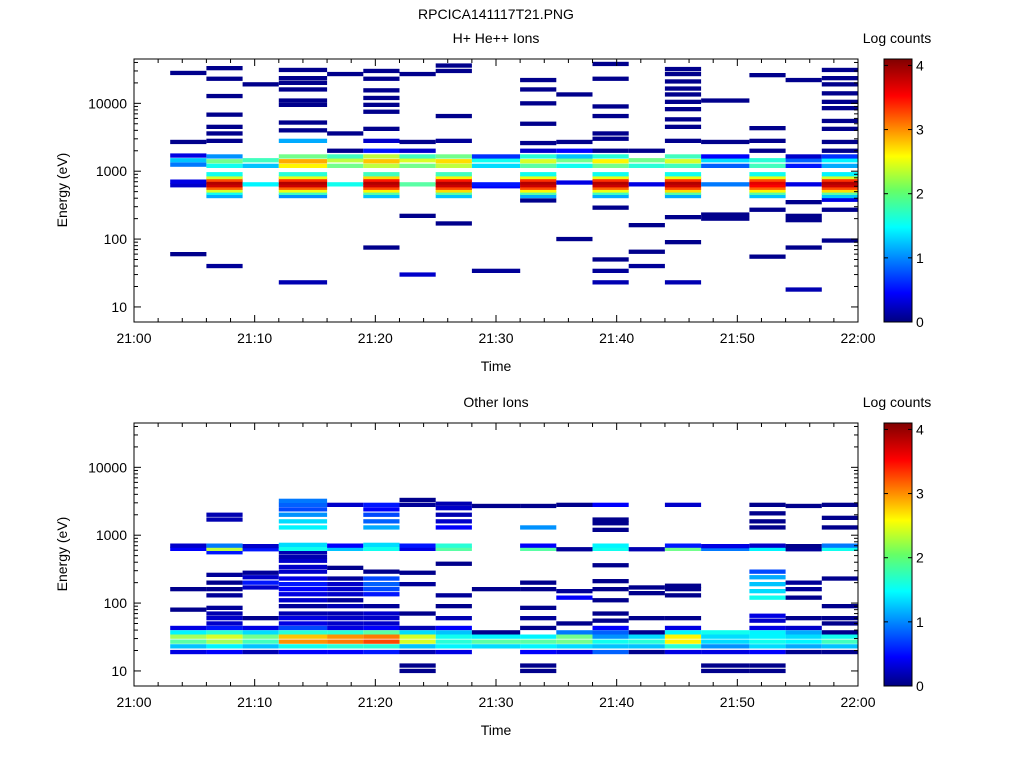 The width and height of the screenshot is (1024, 768). Describe the element at coordinates (375, 338) in the screenshot. I see `x-tick-label: 21:20` at that location.